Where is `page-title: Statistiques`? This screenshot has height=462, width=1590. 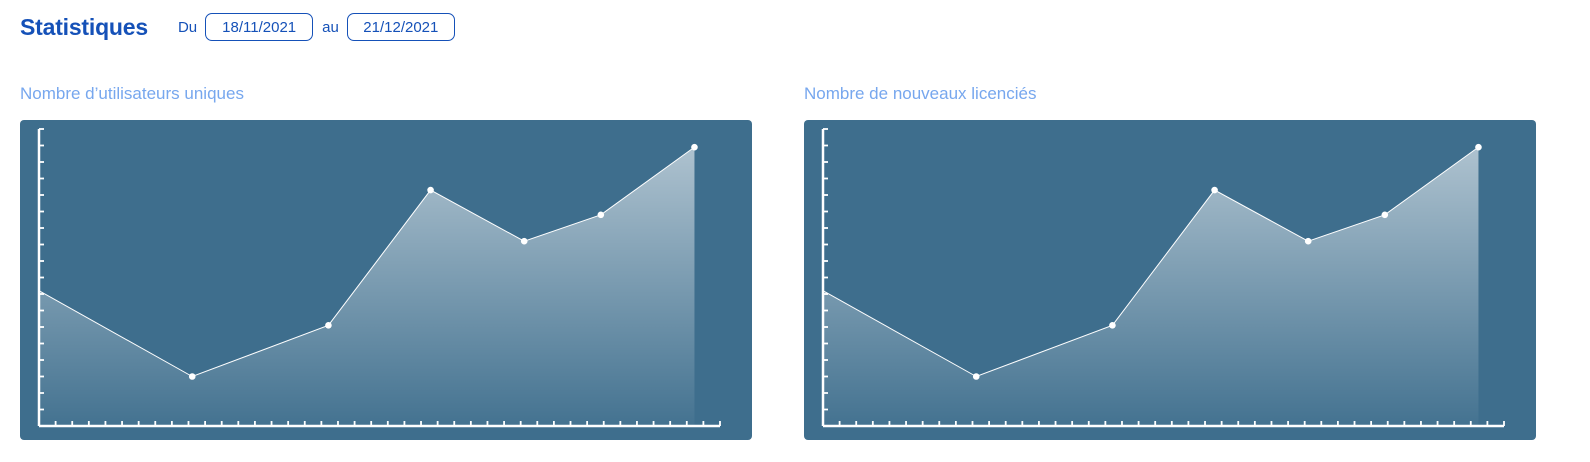 page-title: Statistiques is located at coordinates (84, 26).